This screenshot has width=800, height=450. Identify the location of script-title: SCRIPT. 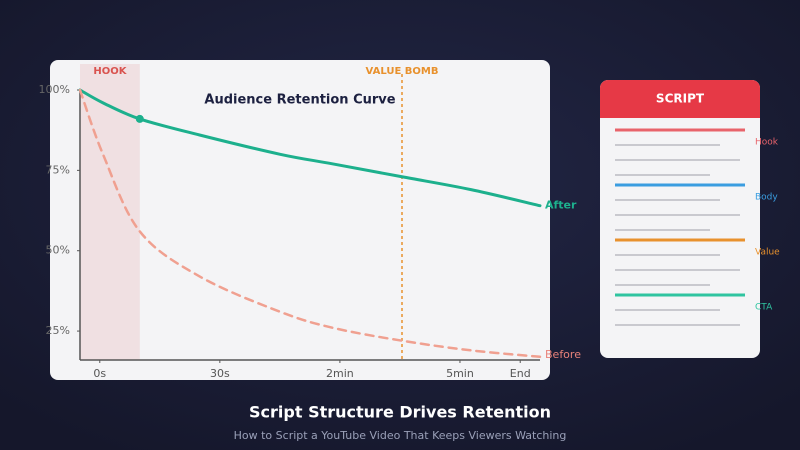
(680, 99).